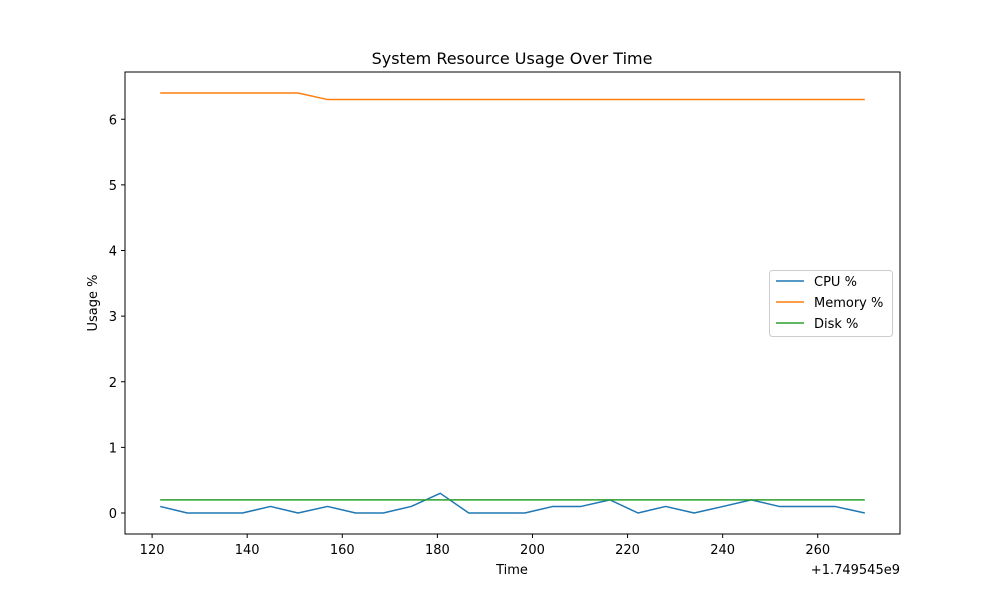 The height and width of the screenshot is (604, 1000). I want to click on x-tick-label: 120, so click(152, 550).